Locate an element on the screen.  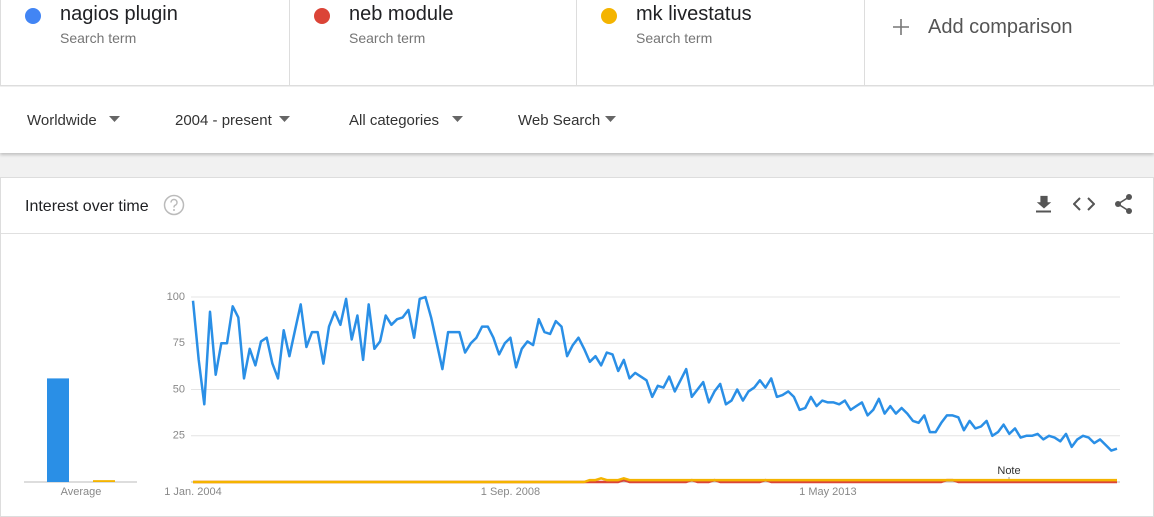
filter-label: 2004 - present is located at coordinates (223, 120).